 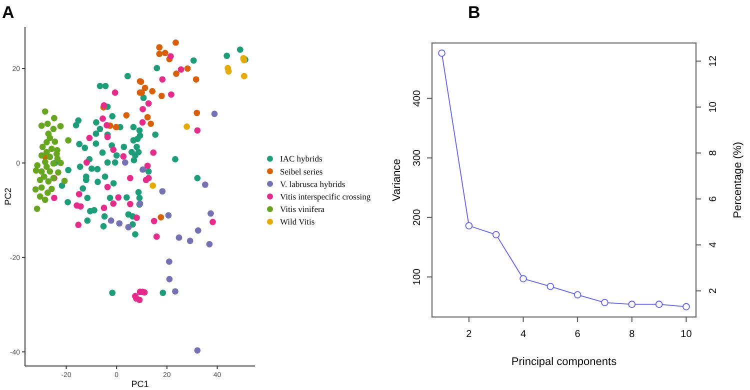 What do you see at coordinates (313, 183) in the screenshot?
I see `legend-label: V. labrusca hybrids` at bounding box center [313, 183].